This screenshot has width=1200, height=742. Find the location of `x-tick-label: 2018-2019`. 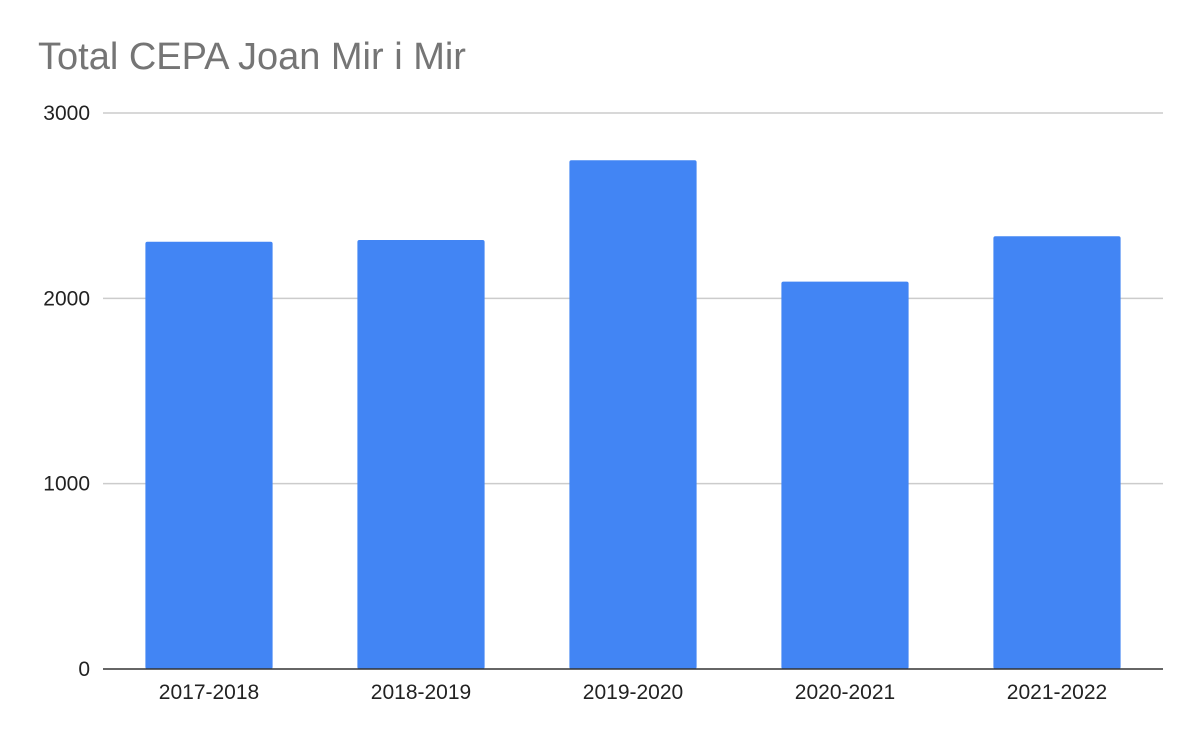

x-tick-label: 2018-2019 is located at coordinates (421, 692).